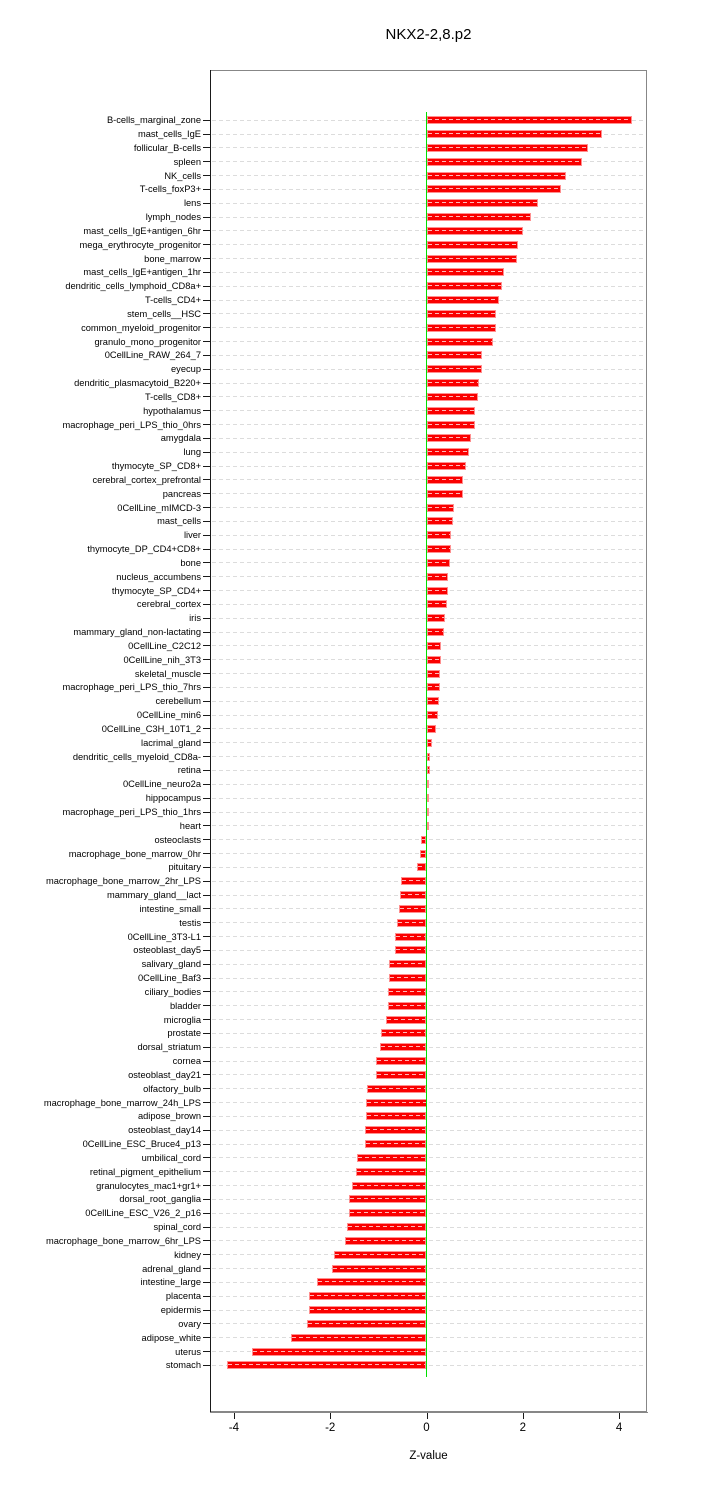  What do you see at coordinates (133, 286) in the screenshot?
I see `category-label: dendritic_cells_lymphoid_CD8a+` at bounding box center [133, 286].